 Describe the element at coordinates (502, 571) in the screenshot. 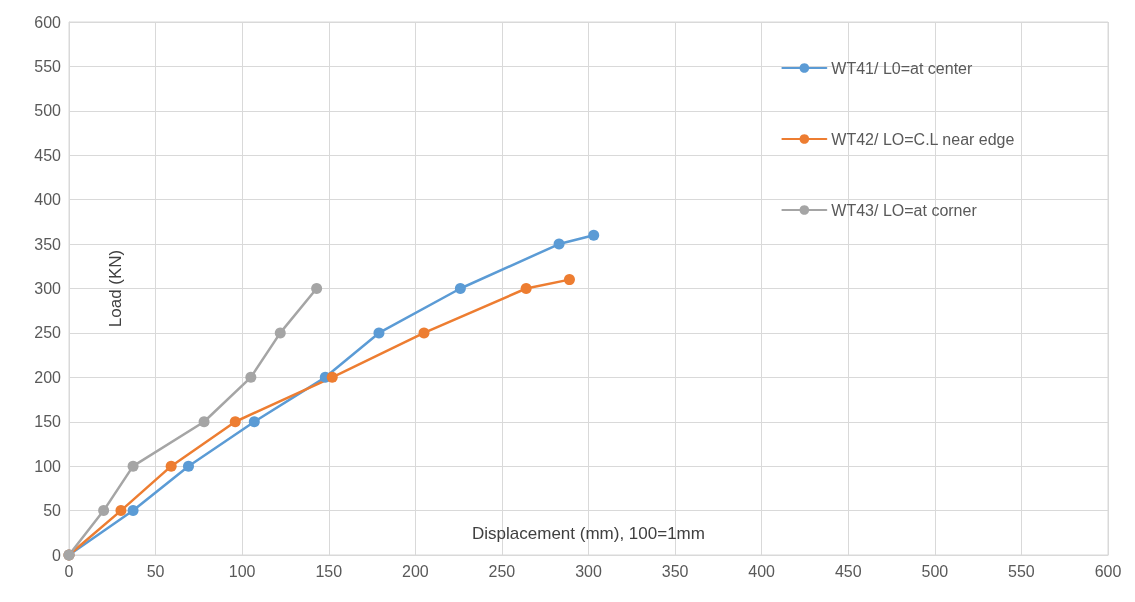

I see `x-tick-label: 250` at that location.